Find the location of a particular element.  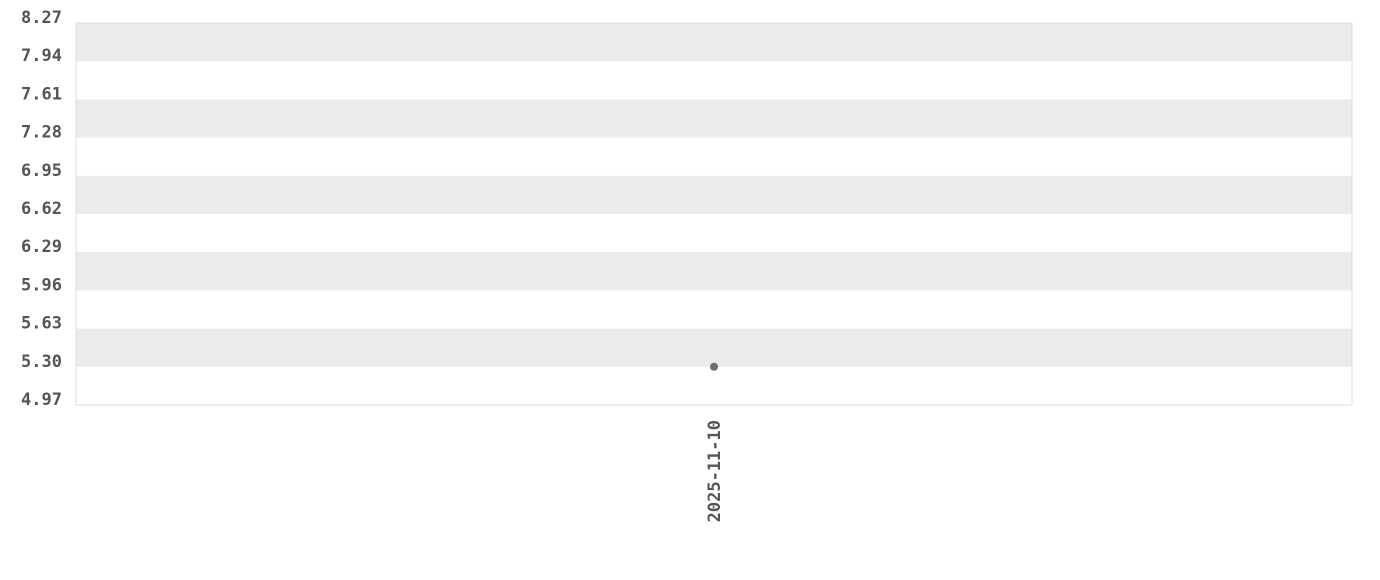

y-tick-label: 7.94 is located at coordinates (41, 56).